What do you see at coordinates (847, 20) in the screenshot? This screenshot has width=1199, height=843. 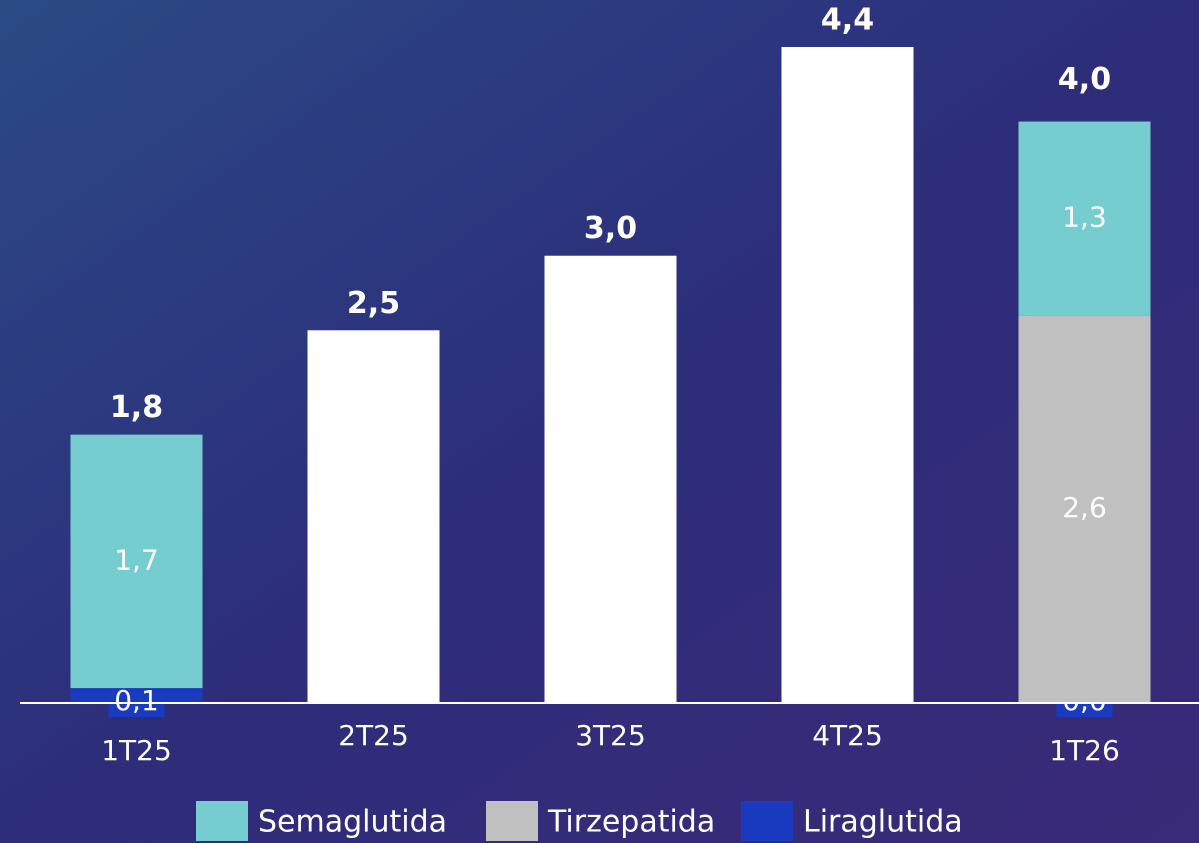 I see `total-label: 4,4` at bounding box center [847, 20].